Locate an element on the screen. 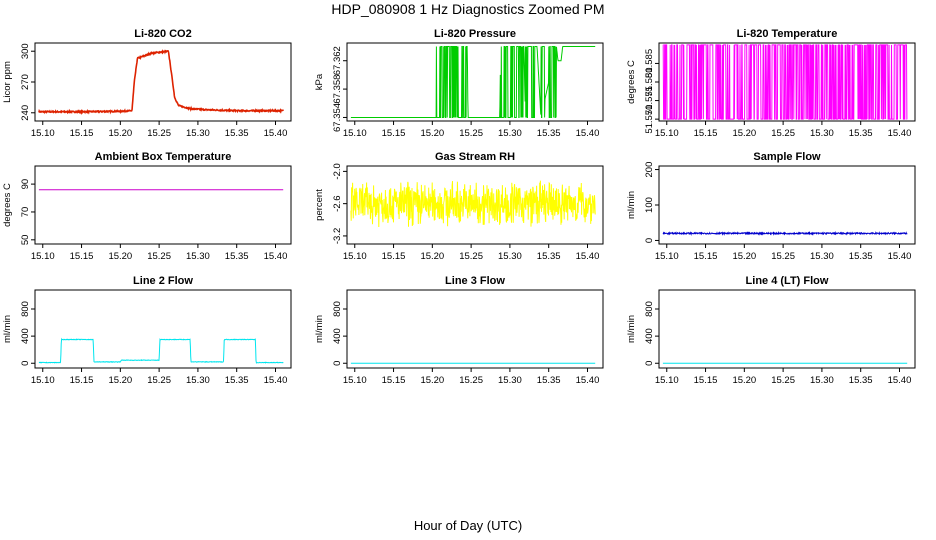 The image size is (936, 540). plot-title: Line 2 Flow is located at coordinates (163, 281).